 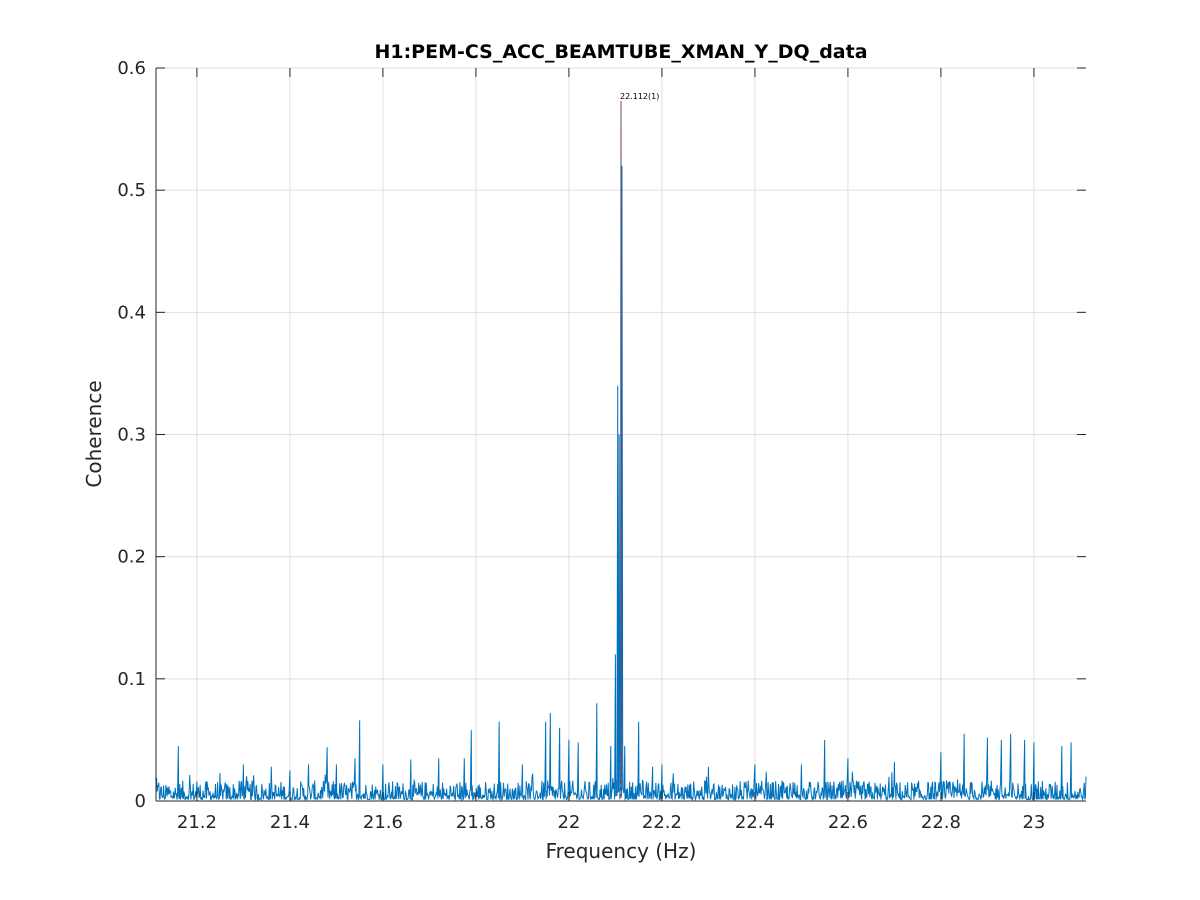 I want to click on y-tick-label: 0.3, so click(x=131, y=435).